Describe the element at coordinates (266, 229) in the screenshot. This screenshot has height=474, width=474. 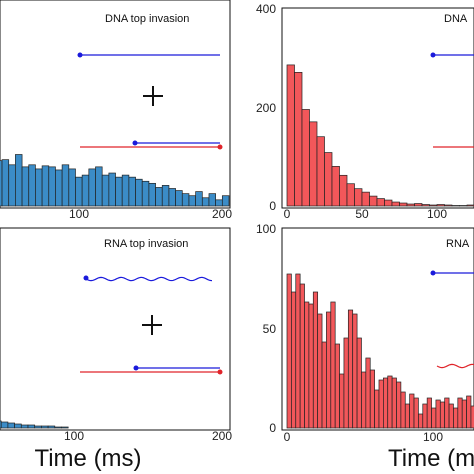
I see `y-tick-label: 100` at that location.